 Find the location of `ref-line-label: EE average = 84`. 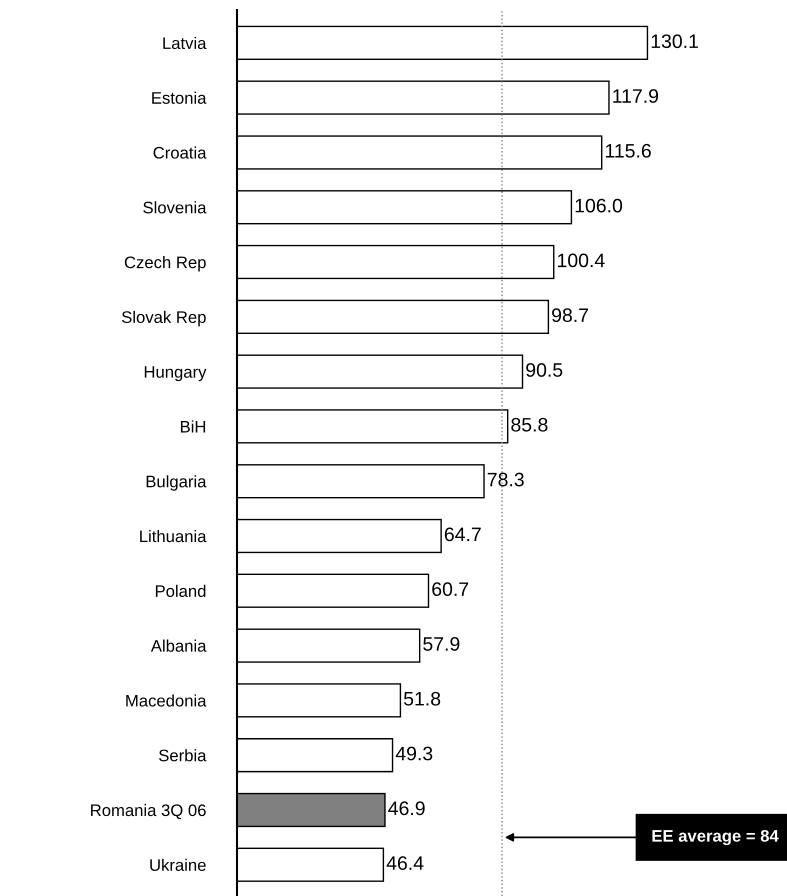

ref-line-label: EE average = 84 is located at coordinates (715, 838).